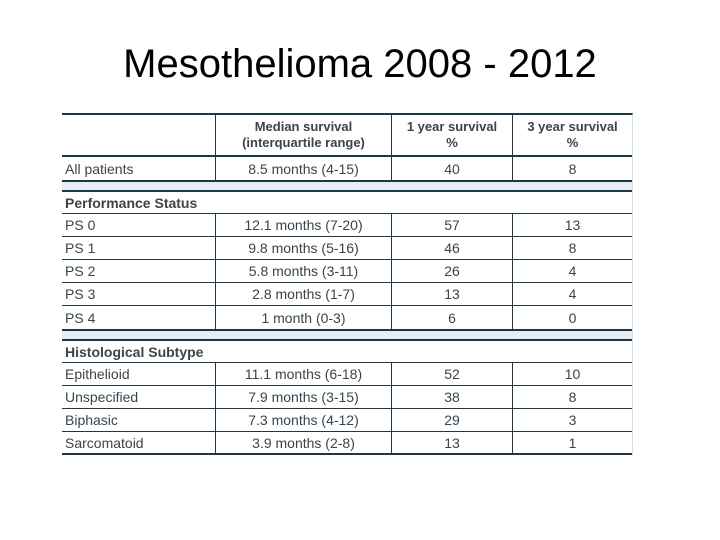 This screenshot has width=720, height=540. I want to click on one-year-survival-cell: 38, so click(451, 397).